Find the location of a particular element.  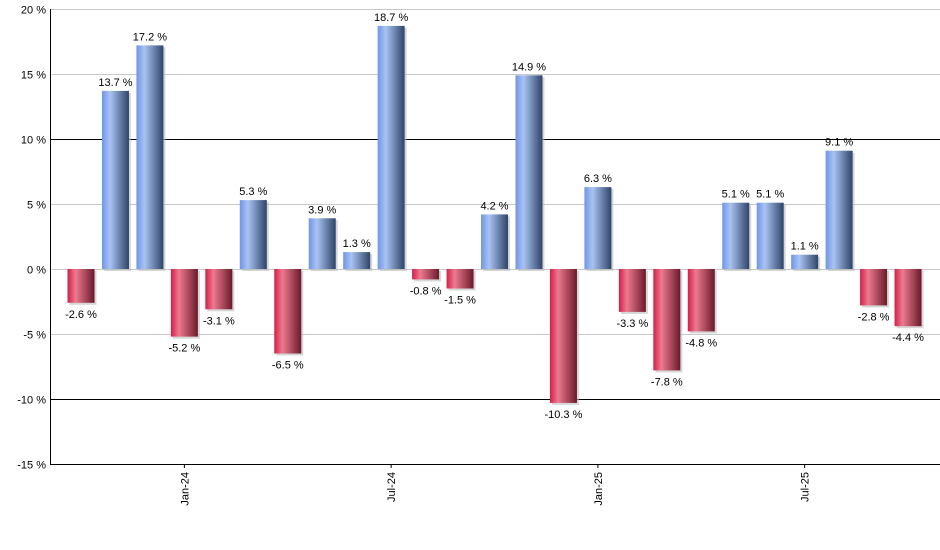

y-tick-label: 0 % is located at coordinates (36, 271).